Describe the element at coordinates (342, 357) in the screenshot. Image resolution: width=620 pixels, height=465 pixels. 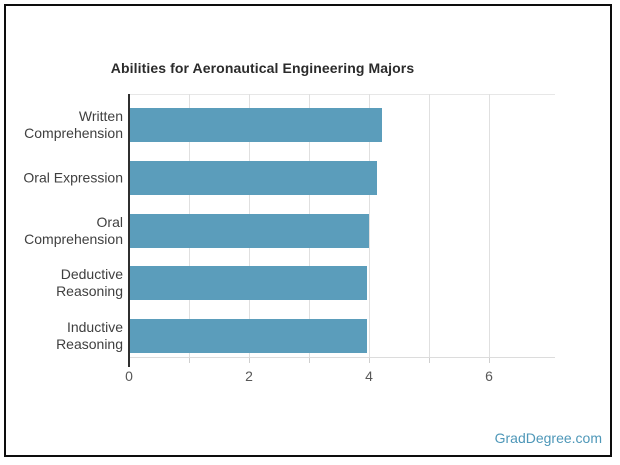
I see `x-axis-line` at that location.